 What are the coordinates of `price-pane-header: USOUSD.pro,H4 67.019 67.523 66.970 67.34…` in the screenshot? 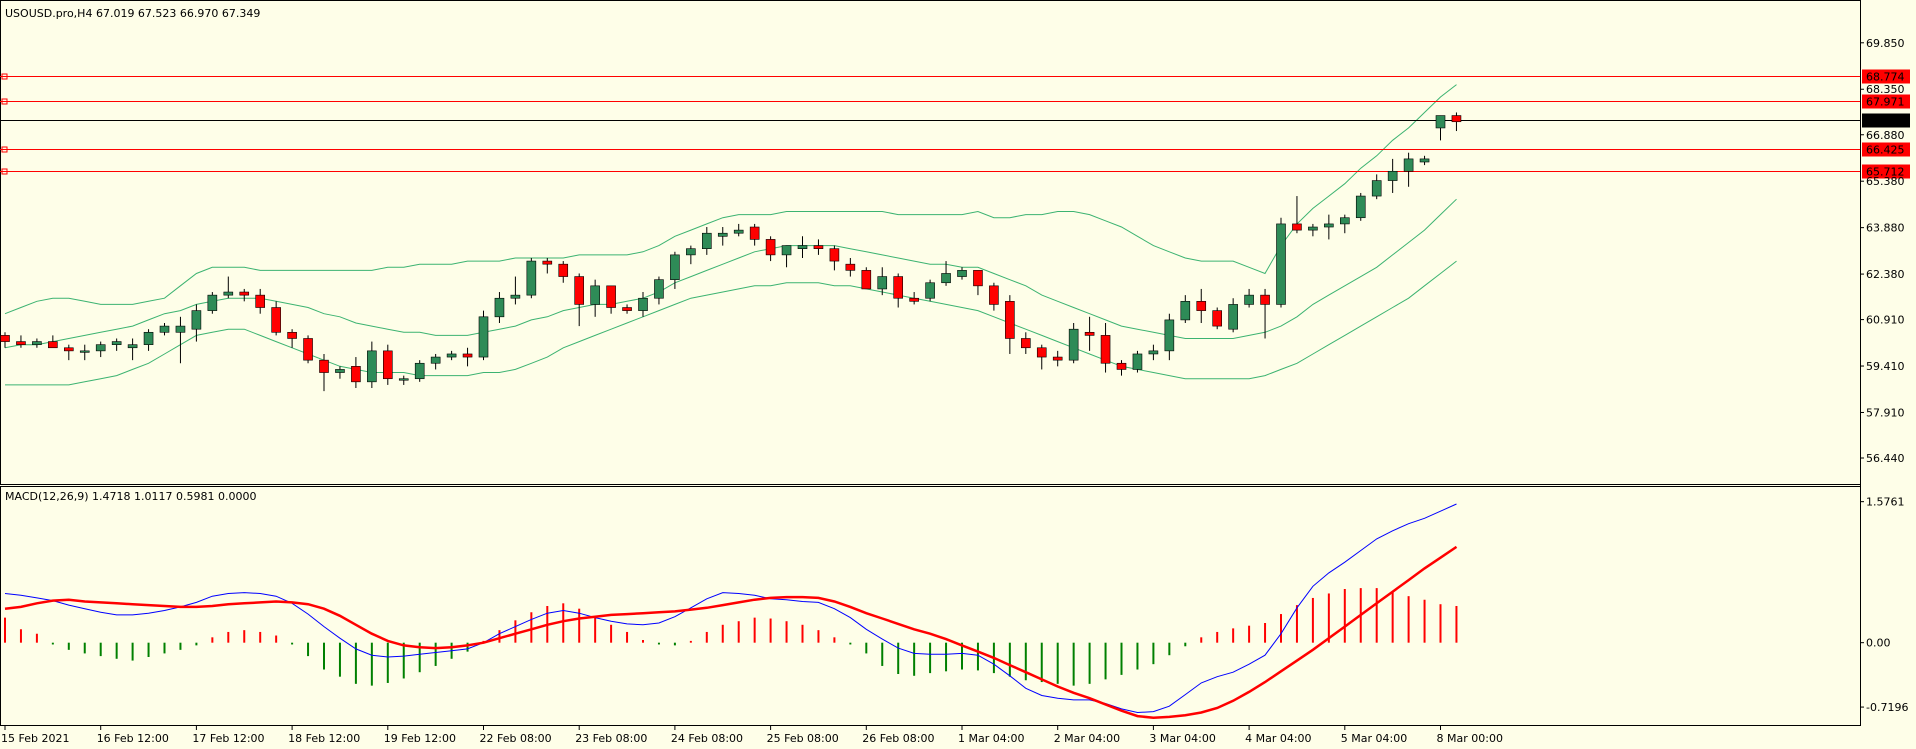 It's located at (132, 13).